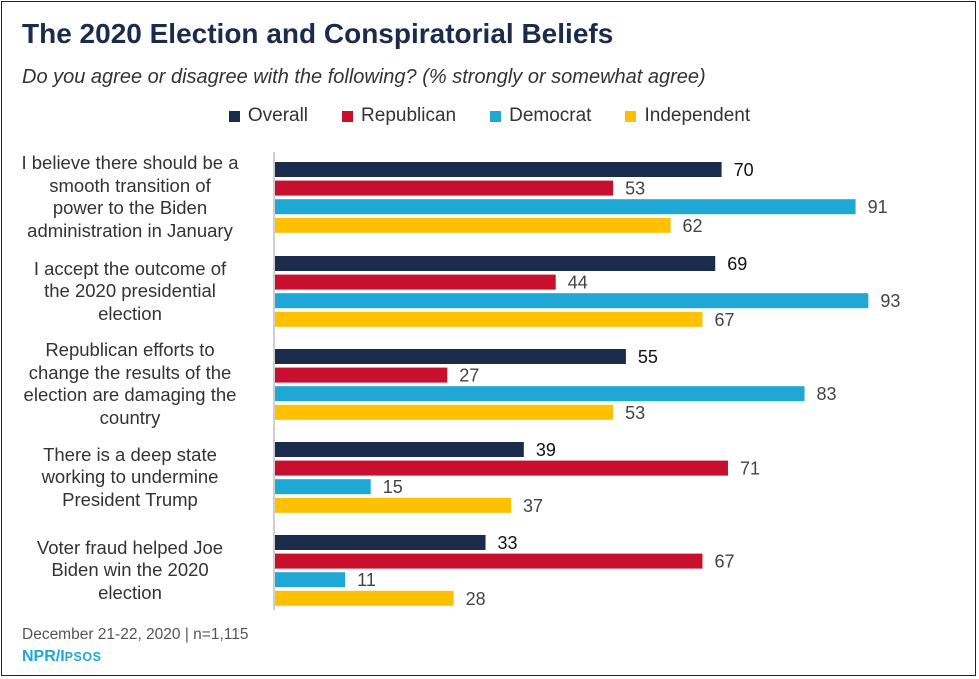 Image resolution: width=979 pixels, height=679 pixels. What do you see at coordinates (409, 115) in the screenshot?
I see `legend-label-republican: Republican` at bounding box center [409, 115].